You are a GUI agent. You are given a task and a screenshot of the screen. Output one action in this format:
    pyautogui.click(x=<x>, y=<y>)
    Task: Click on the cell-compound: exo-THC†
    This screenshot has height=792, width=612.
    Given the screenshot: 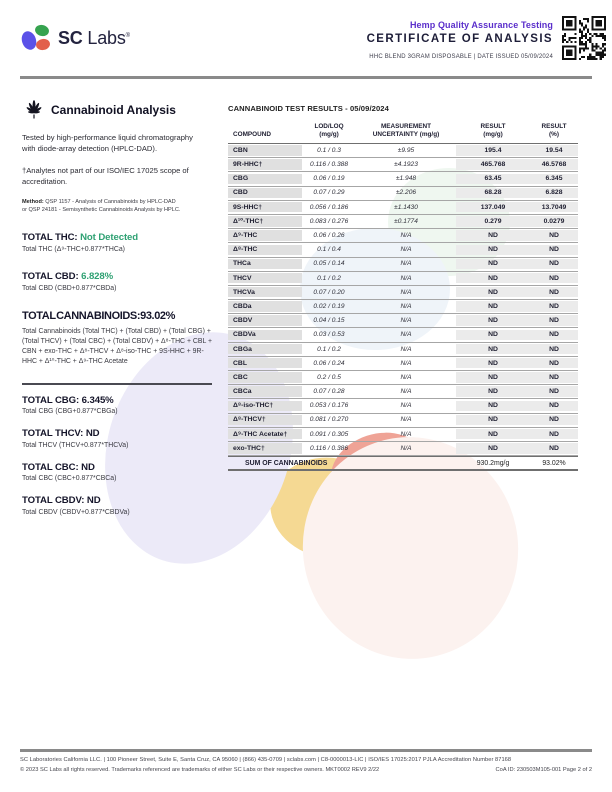 What is the action you would take?
    pyautogui.click(x=265, y=448)
    